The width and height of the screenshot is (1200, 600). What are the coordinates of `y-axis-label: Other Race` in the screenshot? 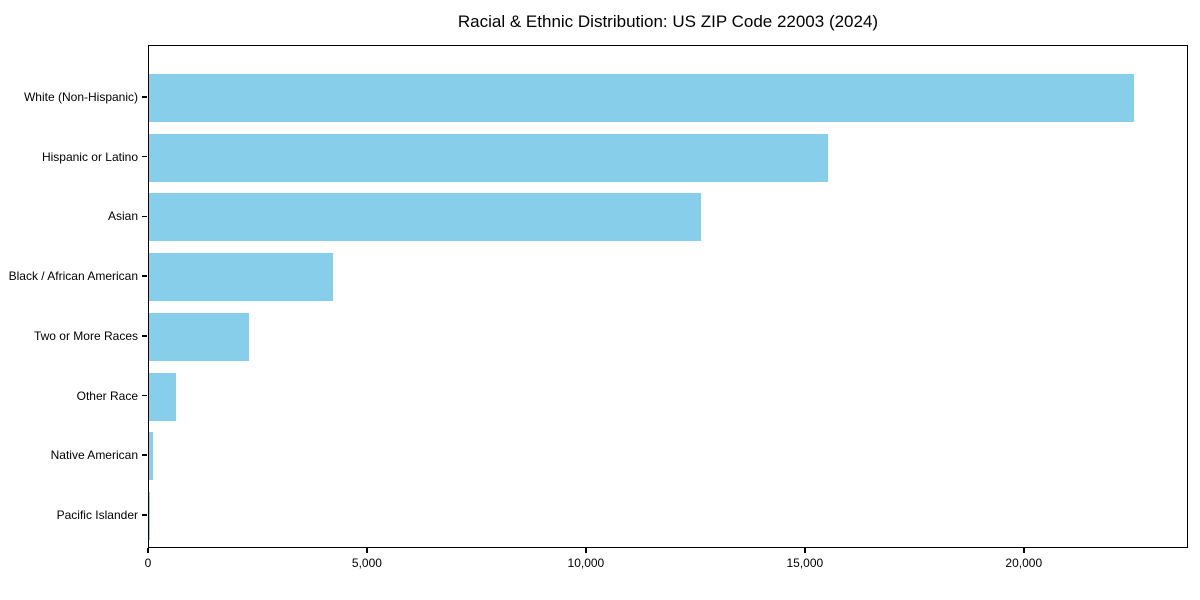 It's located at (107, 395).